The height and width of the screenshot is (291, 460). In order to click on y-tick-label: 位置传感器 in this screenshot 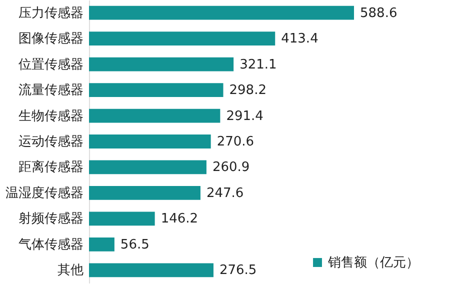, I will do `click(51, 64)`.